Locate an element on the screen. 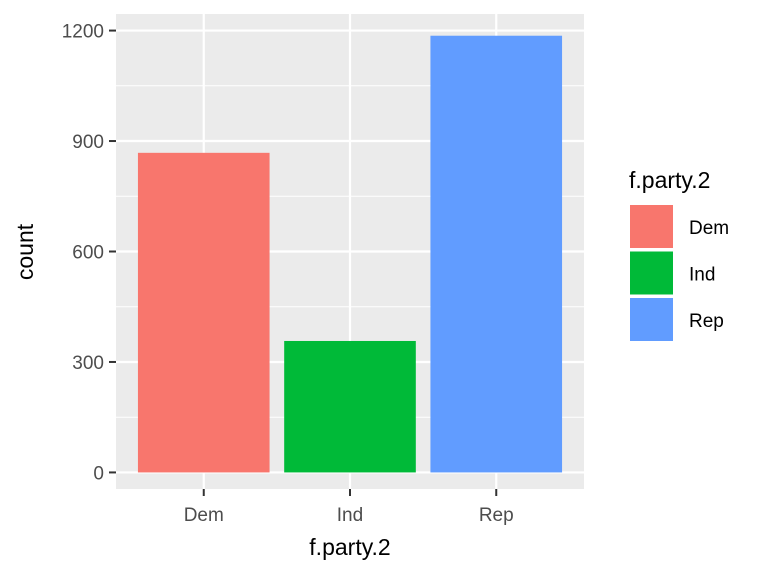 This screenshot has width=768, height=576. y-axis-title: count is located at coordinates (25, 251).